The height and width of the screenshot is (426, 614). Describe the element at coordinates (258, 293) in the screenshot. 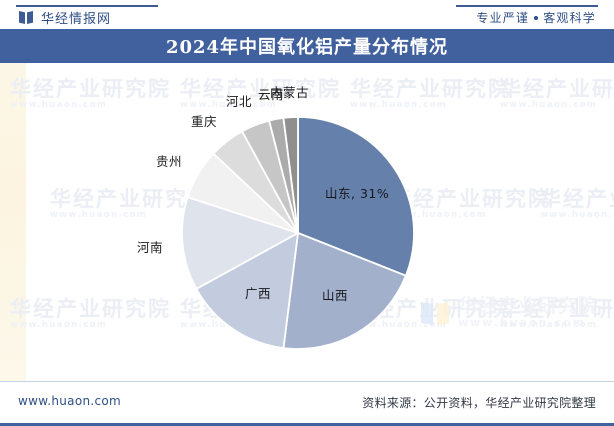

I see `pie-slice-label: 广西` at that location.